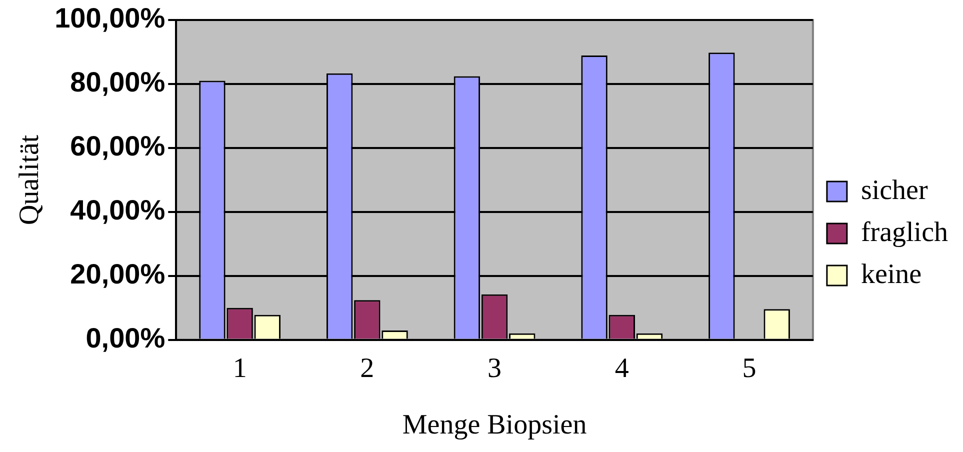 Image resolution: width=963 pixels, height=452 pixels. Describe the element at coordinates (118, 274) in the screenshot. I see `y-tick-label: 20,00%` at that location.